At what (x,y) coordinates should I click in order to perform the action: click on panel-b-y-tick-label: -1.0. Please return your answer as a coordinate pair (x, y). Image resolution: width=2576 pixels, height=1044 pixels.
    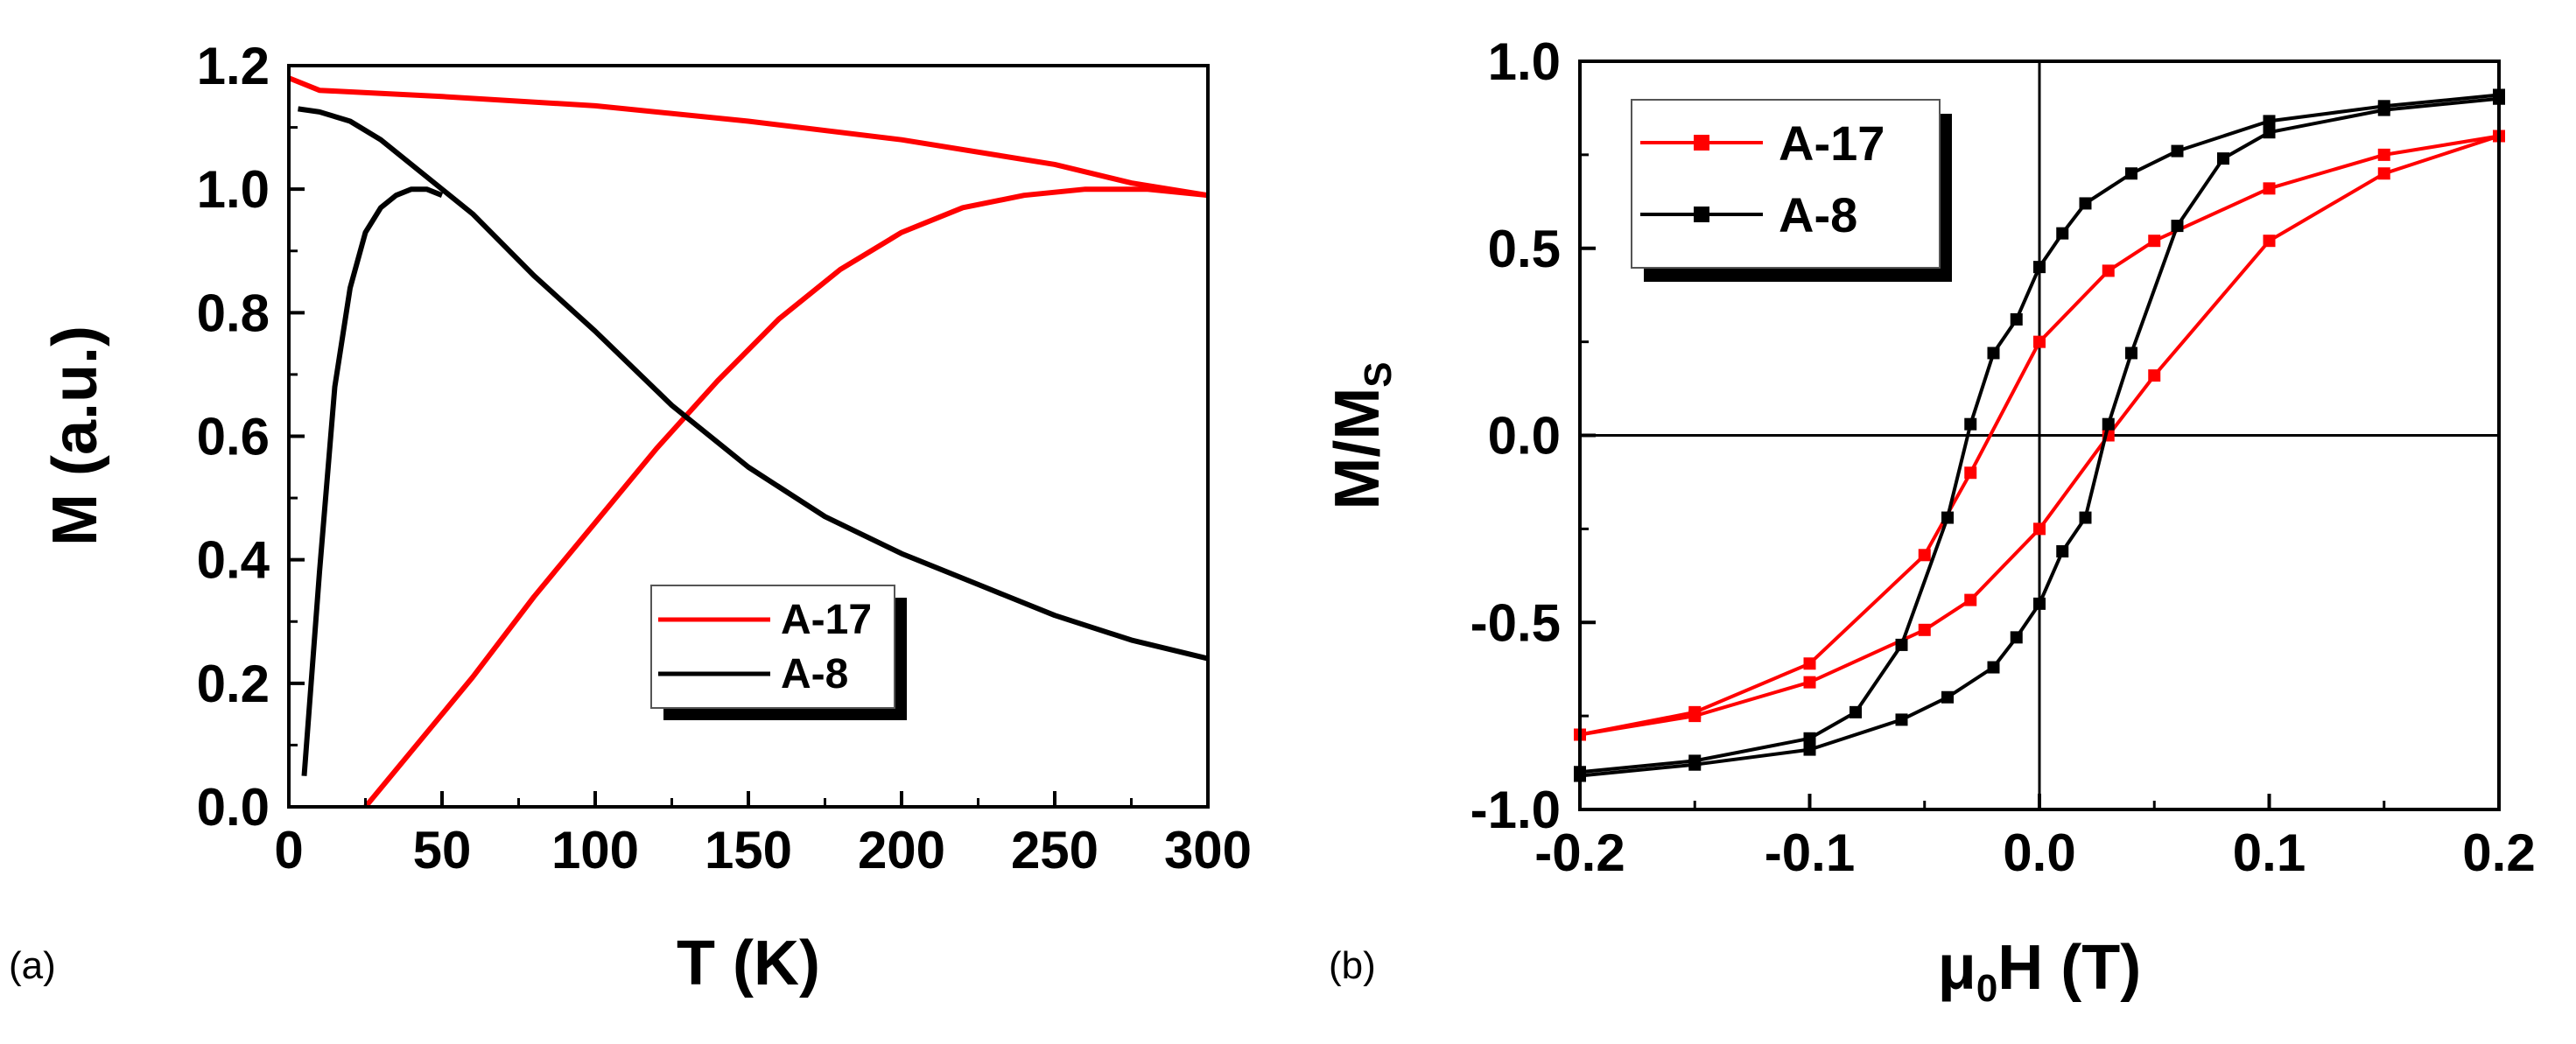
    Looking at the image, I should click on (1515, 810).